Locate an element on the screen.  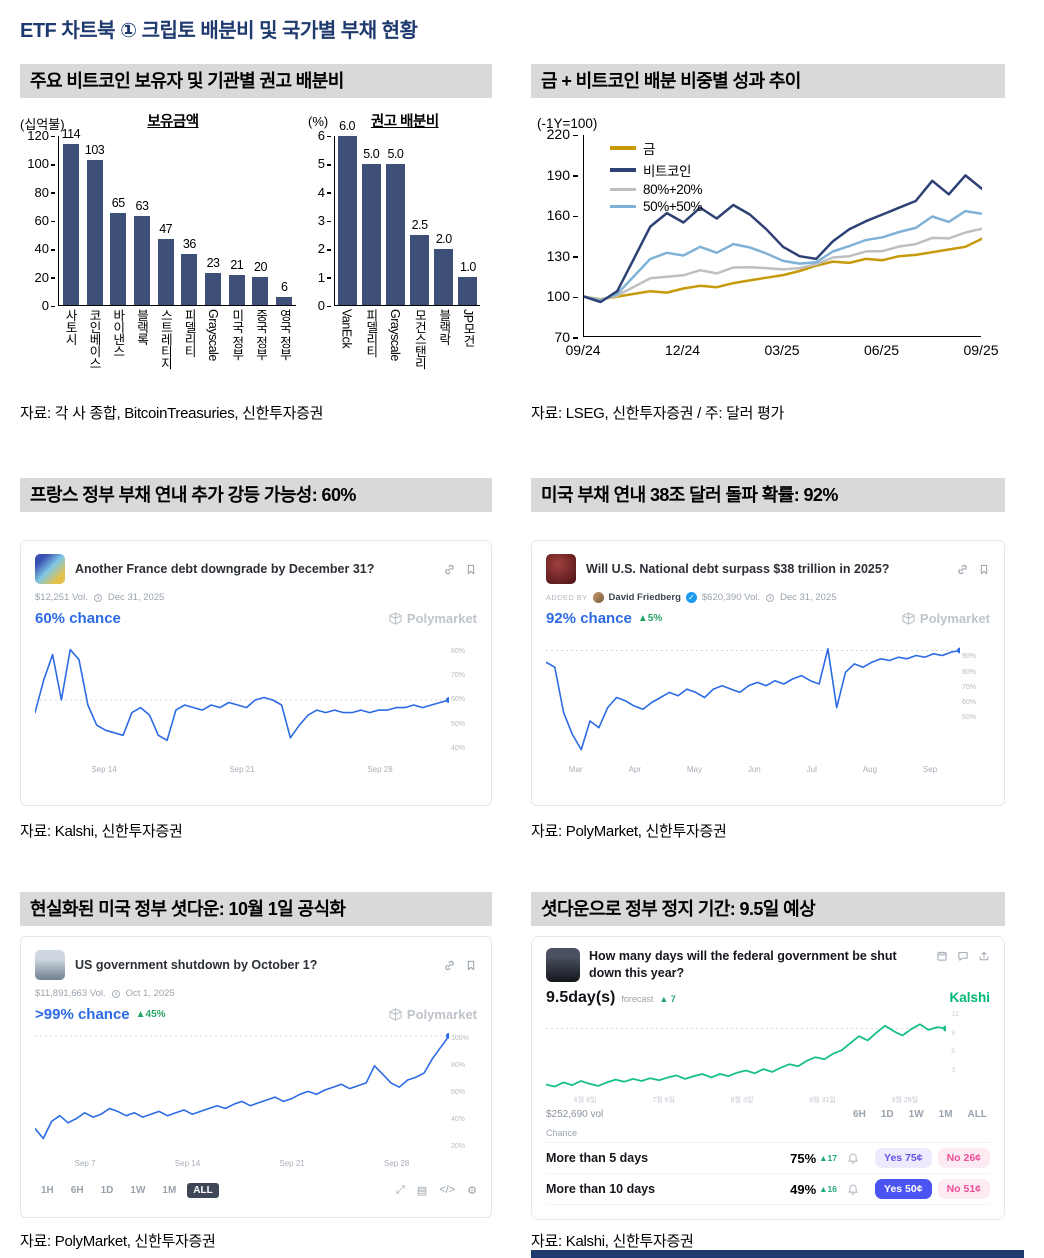
polymarket-logo-icon is located at coordinates (908, 618).